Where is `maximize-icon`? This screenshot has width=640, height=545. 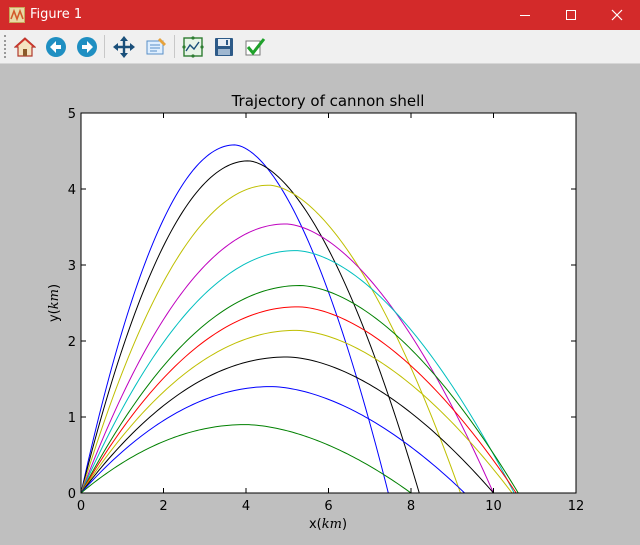 maximize-icon is located at coordinates (571, 15).